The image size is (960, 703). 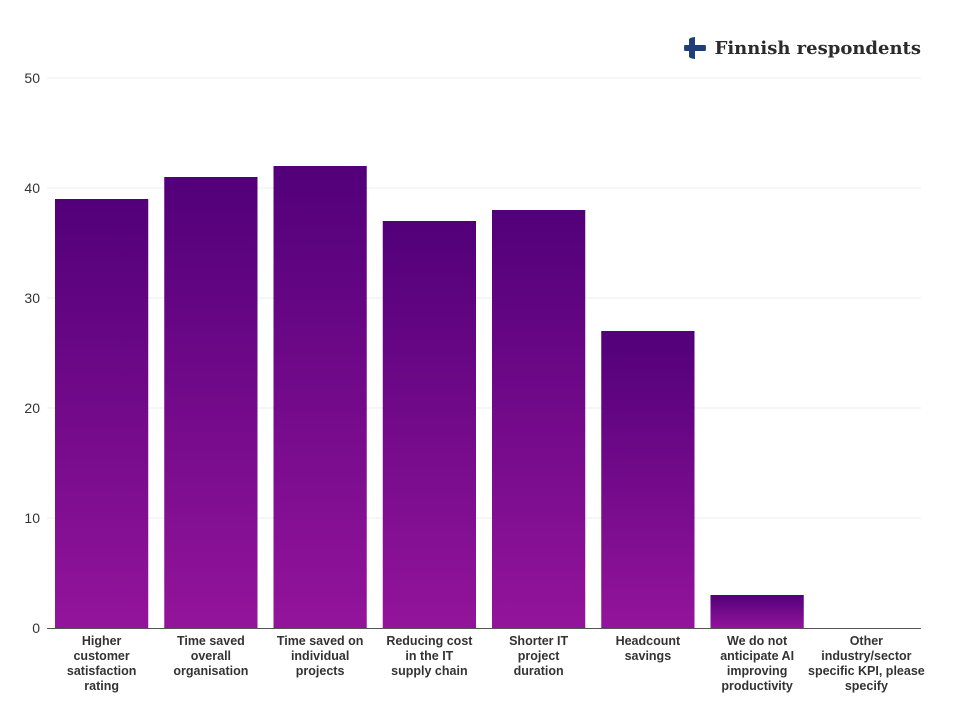 What do you see at coordinates (101, 656) in the screenshot?
I see `x-category-label-line: customer` at bounding box center [101, 656].